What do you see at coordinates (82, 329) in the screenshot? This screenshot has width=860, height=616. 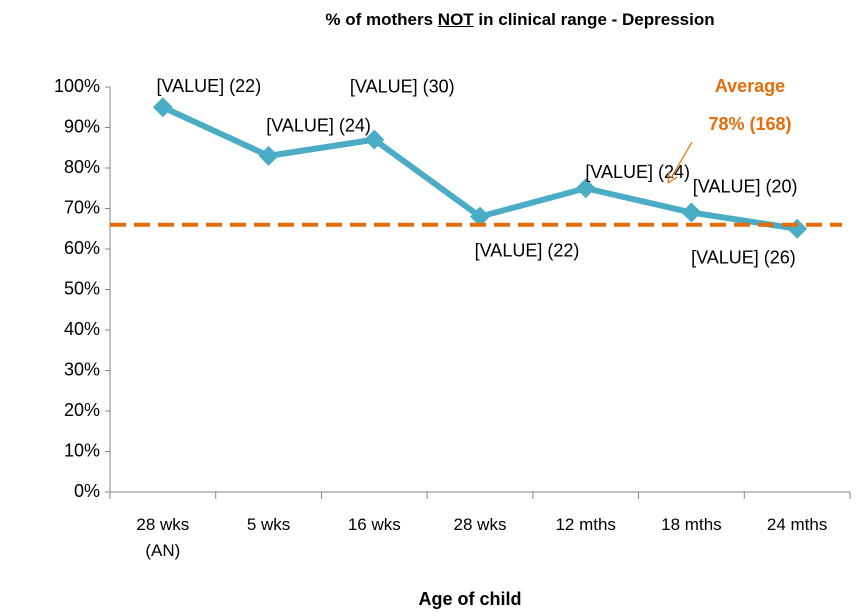 I see `y-tick-label: 40%` at bounding box center [82, 329].